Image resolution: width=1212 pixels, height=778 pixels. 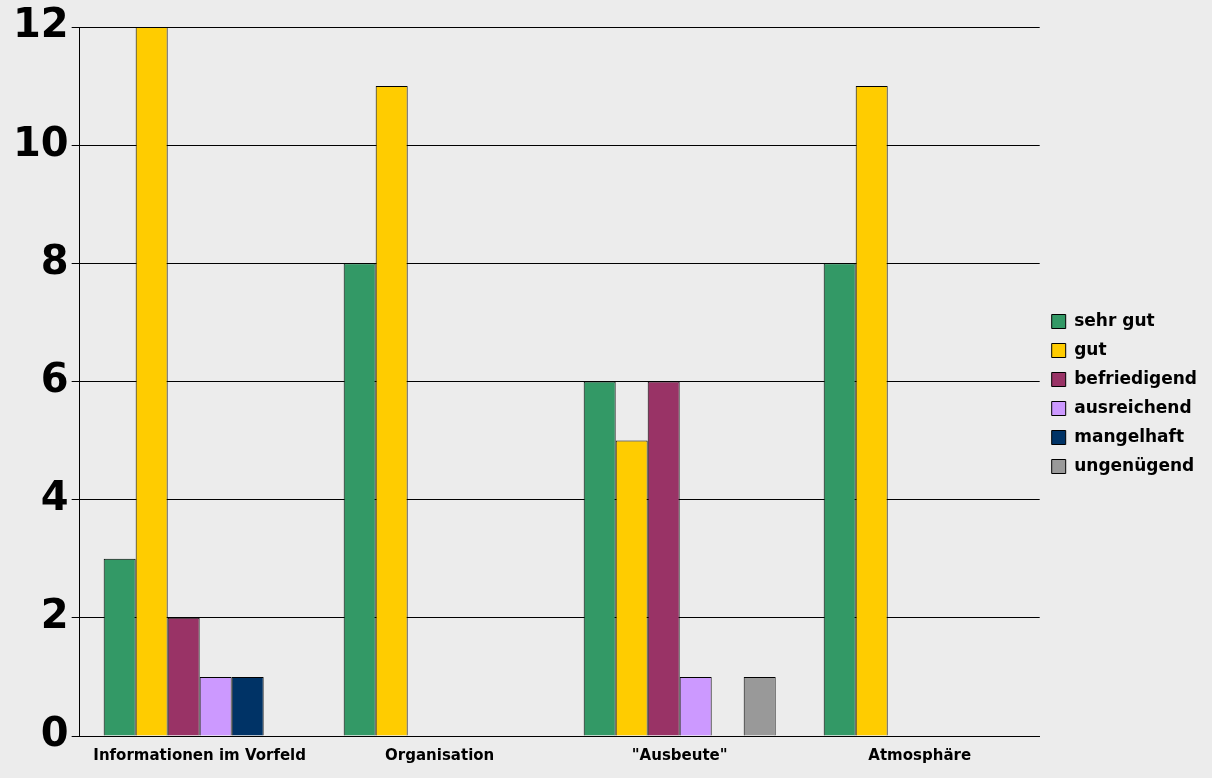 I want to click on y-tick-label: 8, so click(x=54, y=259).